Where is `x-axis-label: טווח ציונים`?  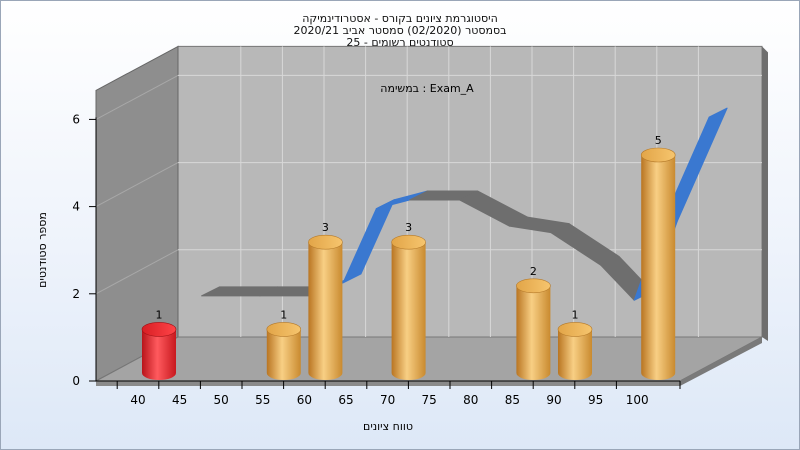
x-axis-label: טווח ציונים is located at coordinates (388, 426).